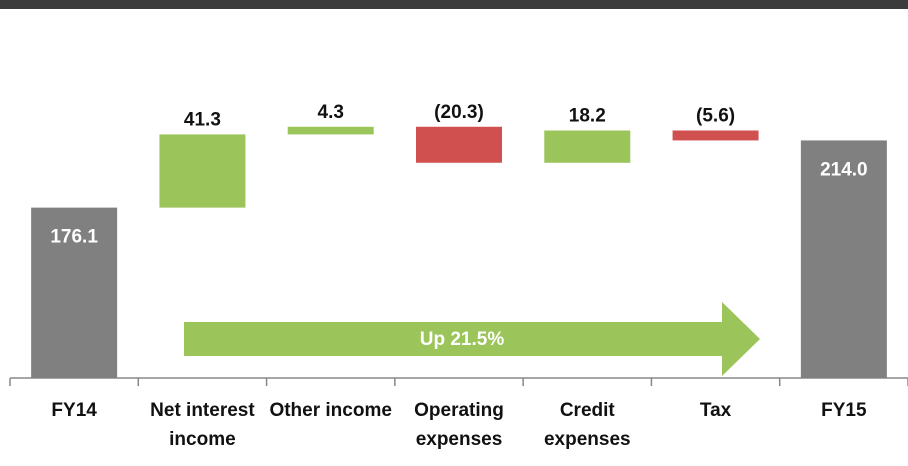 The image size is (908, 466). I want to click on value-label: 18.2, so click(587, 116).